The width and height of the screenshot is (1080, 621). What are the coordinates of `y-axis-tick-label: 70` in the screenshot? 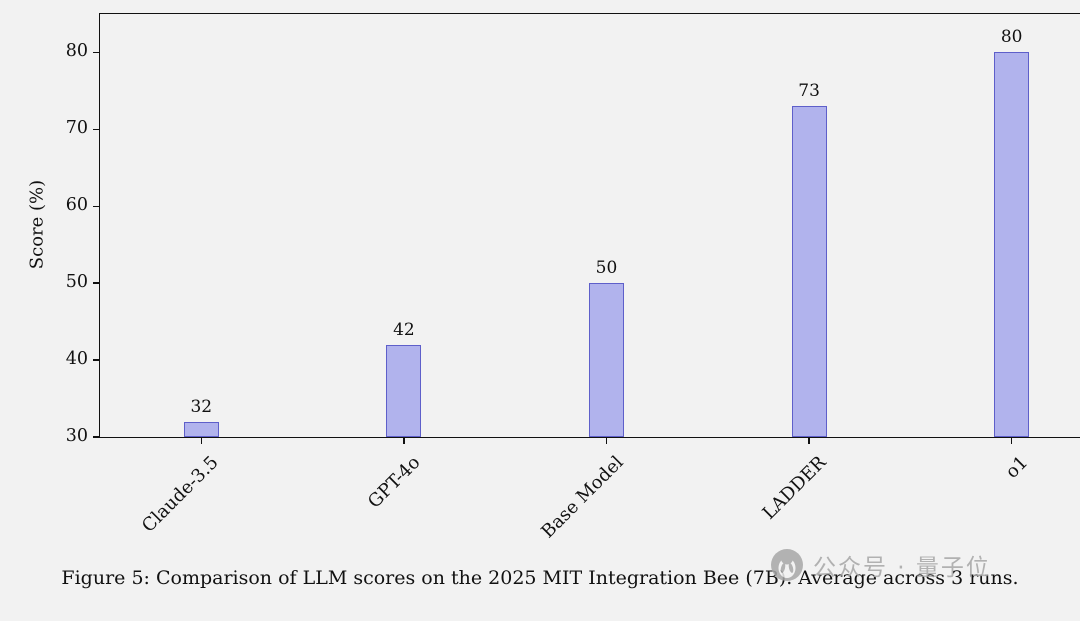 It's located at (76, 128).